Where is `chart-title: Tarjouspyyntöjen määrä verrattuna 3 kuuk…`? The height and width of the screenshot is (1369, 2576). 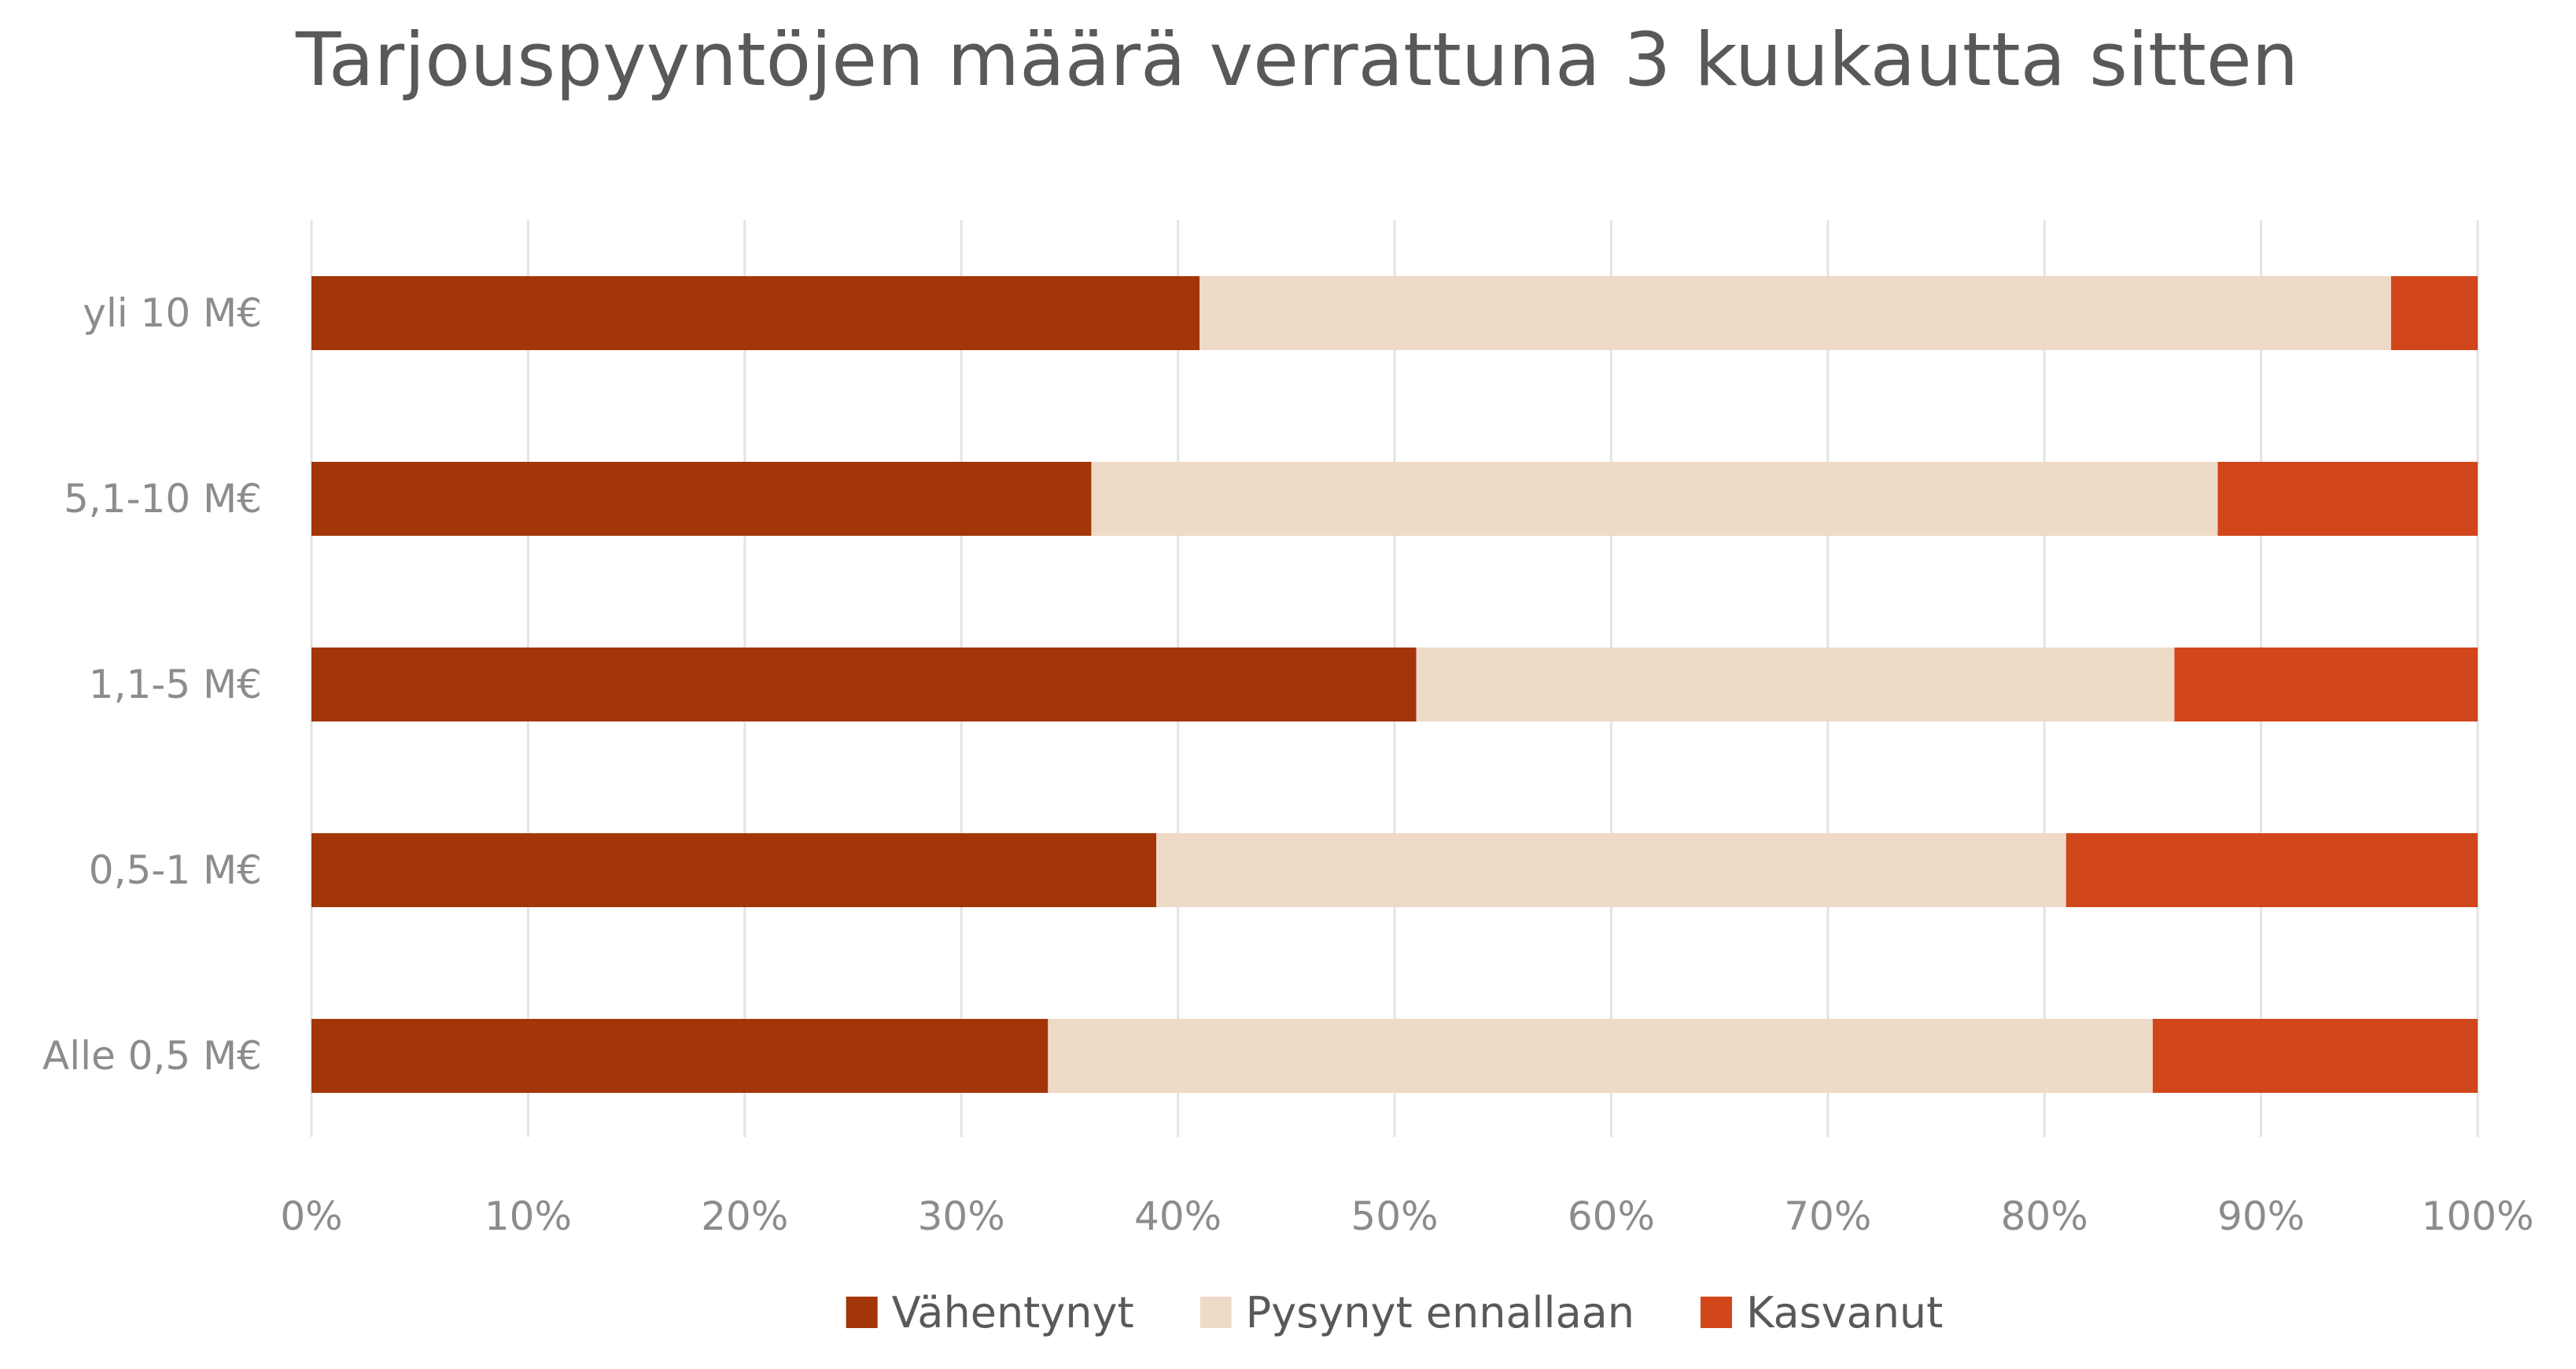 chart-title: Tarjouspyyntöjen määrä verrattuna 3 kuuk… is located at coordinates (1297, 60).